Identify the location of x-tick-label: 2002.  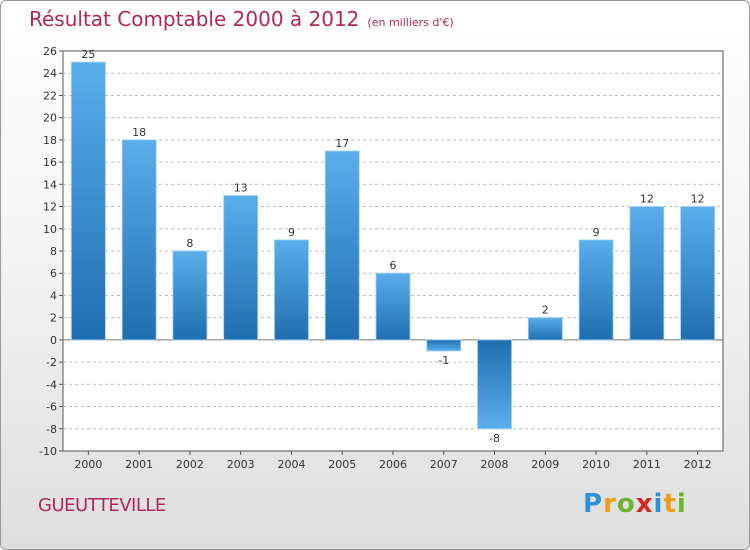
(190, 464).